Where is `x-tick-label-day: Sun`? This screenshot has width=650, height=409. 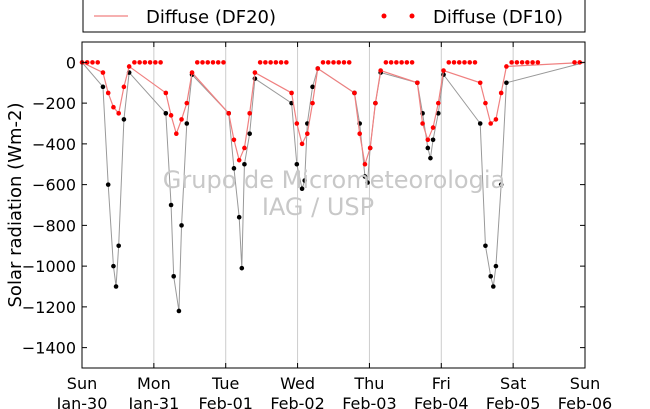 x-tick-label-day: Sun is located at coordinates (82, 383).